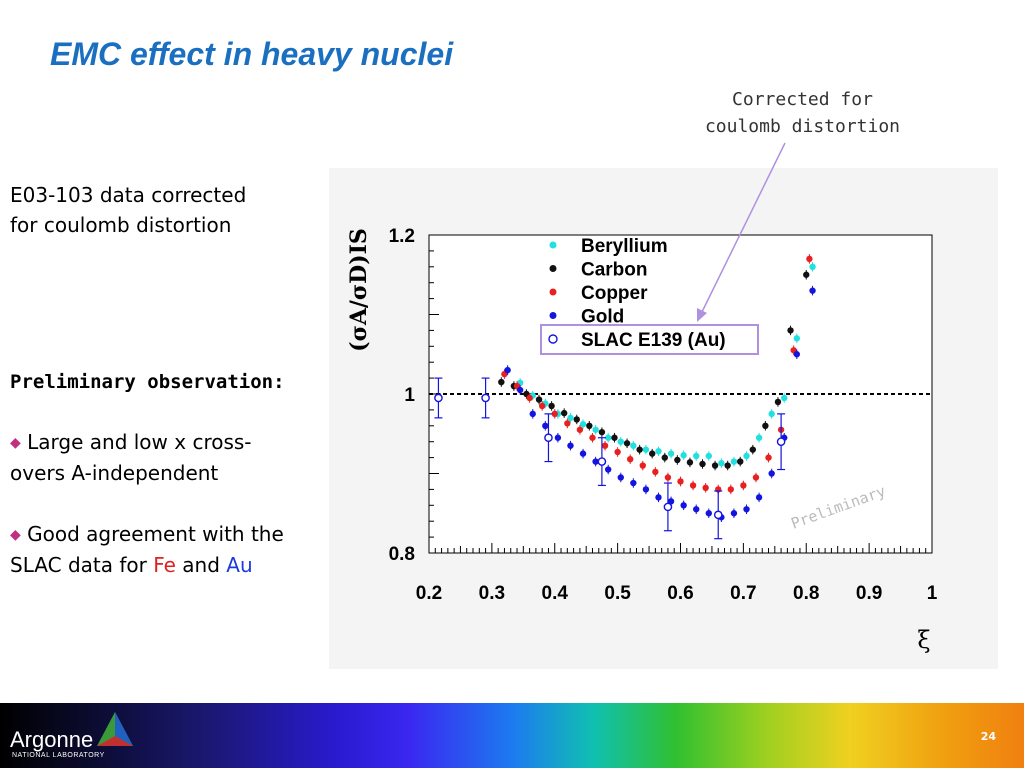 The image size is (1024, 768). Describe the element at coordinates (128, 195) in the screenshot. I see `intro-line-1: E03-103 data corrected` at that location.